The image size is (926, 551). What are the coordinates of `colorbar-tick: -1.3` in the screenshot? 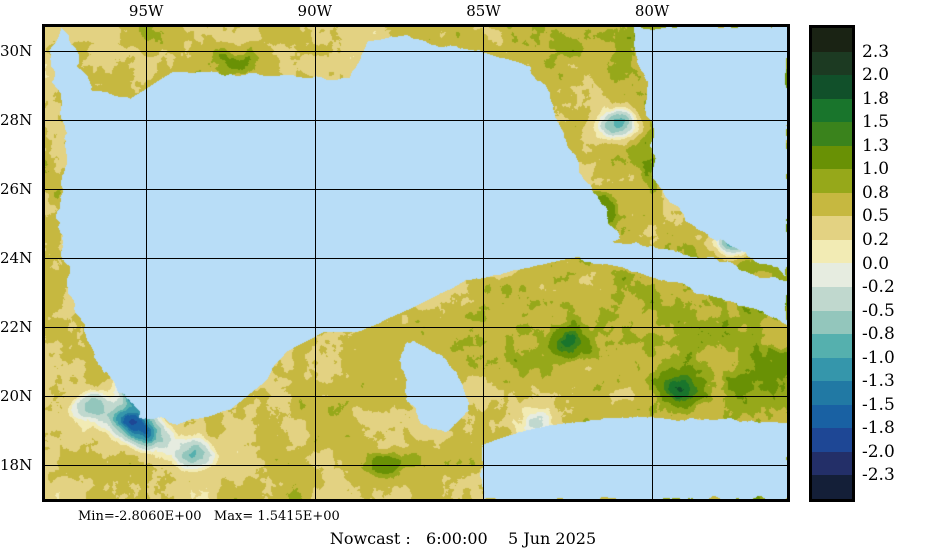 It's located at (878, 381).